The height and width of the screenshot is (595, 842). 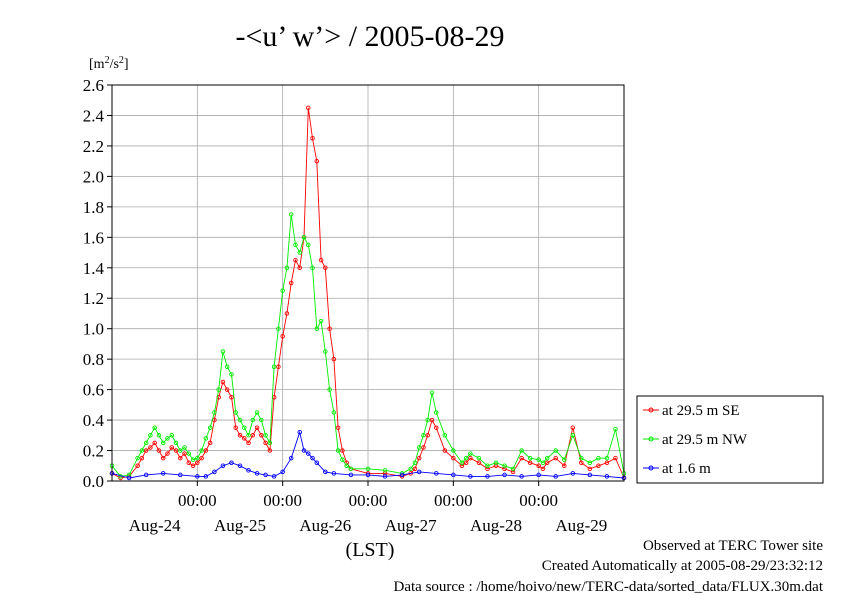 What do you see at coordinates (93, 481) in the screenshot?
I see `y-tick-label: 0.0` at bounding box center [93, 481].